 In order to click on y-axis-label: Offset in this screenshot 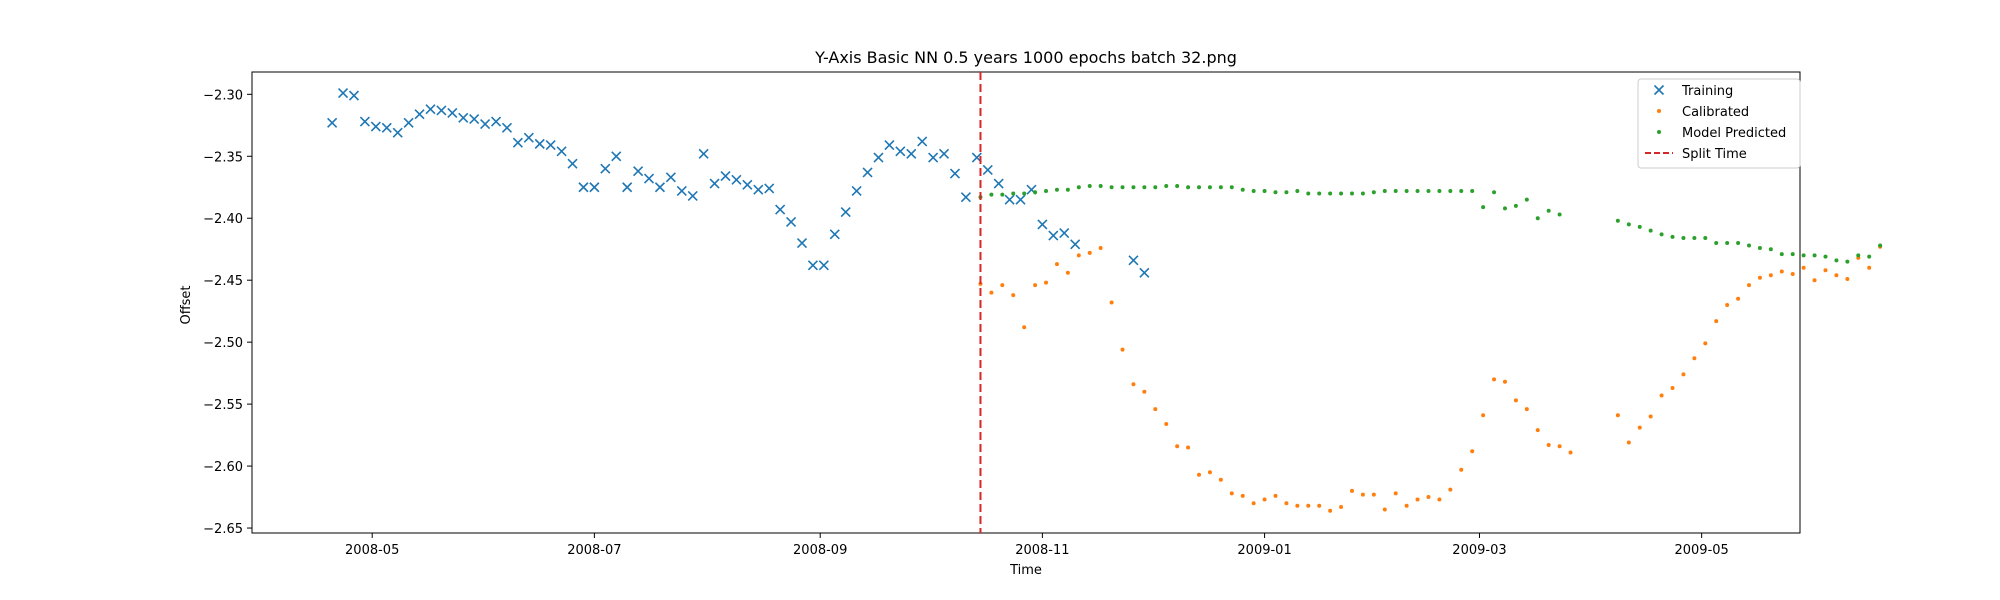, I will do `click(186, 304)`.